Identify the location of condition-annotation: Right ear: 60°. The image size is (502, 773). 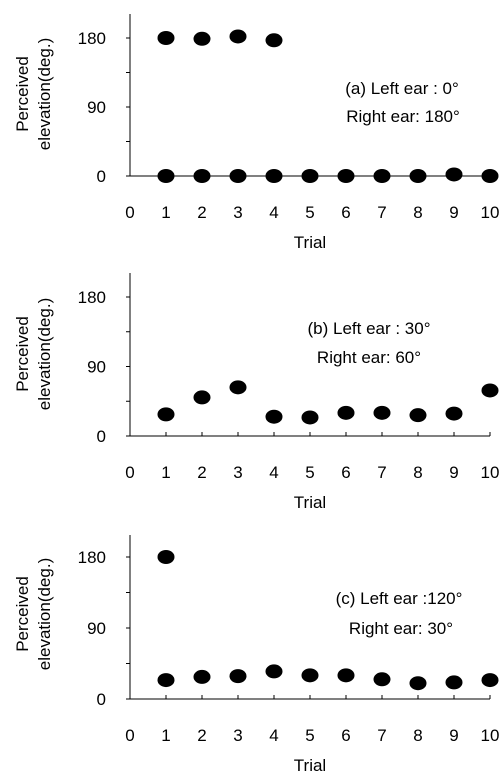
(369, 357).